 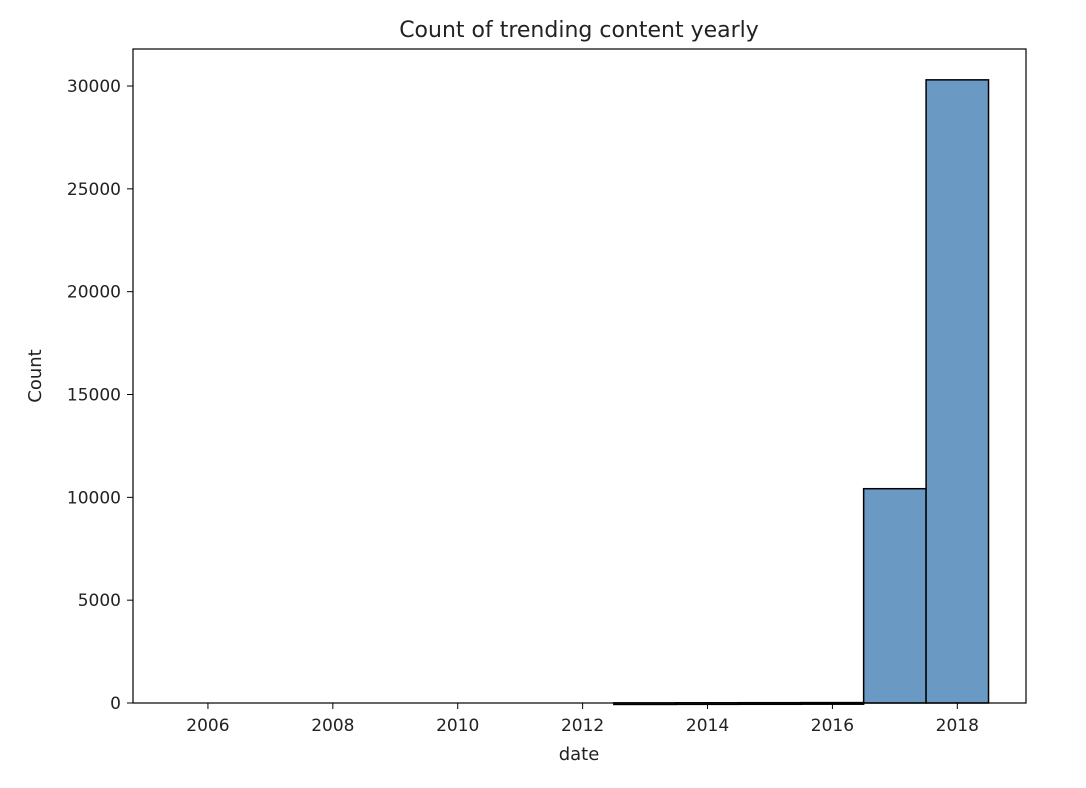 I want to click on y-tick-label-4: 20000, so click(x=94, y=293).